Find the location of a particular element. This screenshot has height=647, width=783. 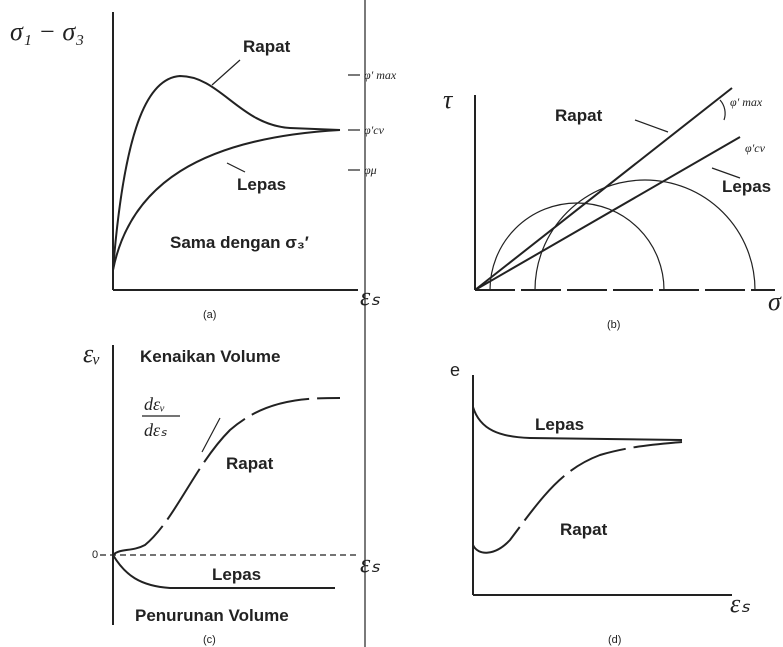

caption: (a) is located at coordinates (209, 315).